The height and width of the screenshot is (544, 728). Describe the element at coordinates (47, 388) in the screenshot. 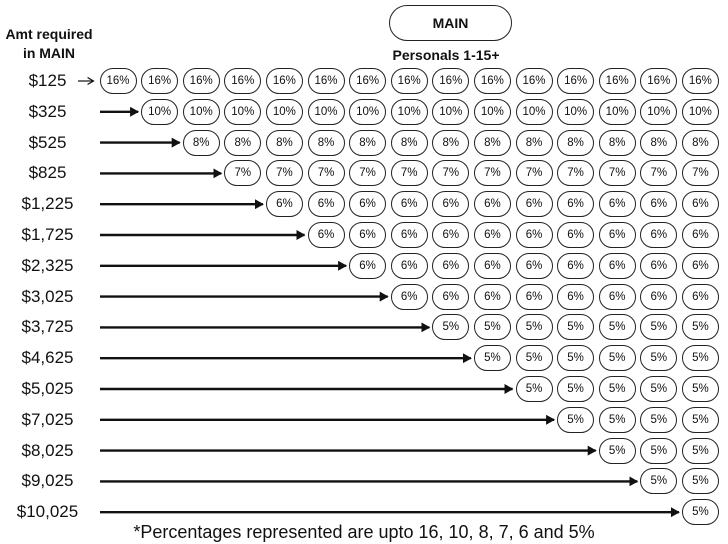

I see `amount-label: $5,025` at that location.